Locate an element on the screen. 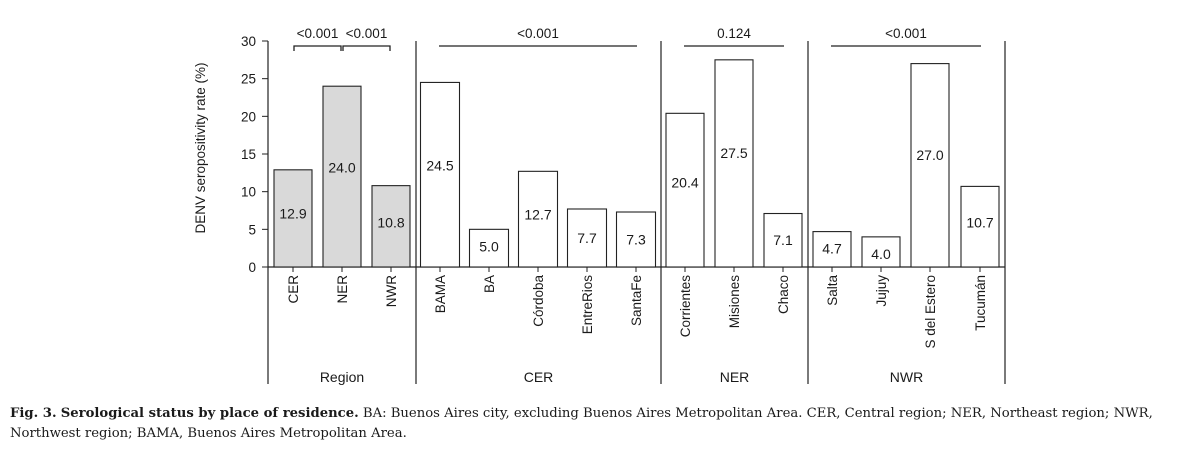  category-label: Salta is located at coordinates (832, 290).